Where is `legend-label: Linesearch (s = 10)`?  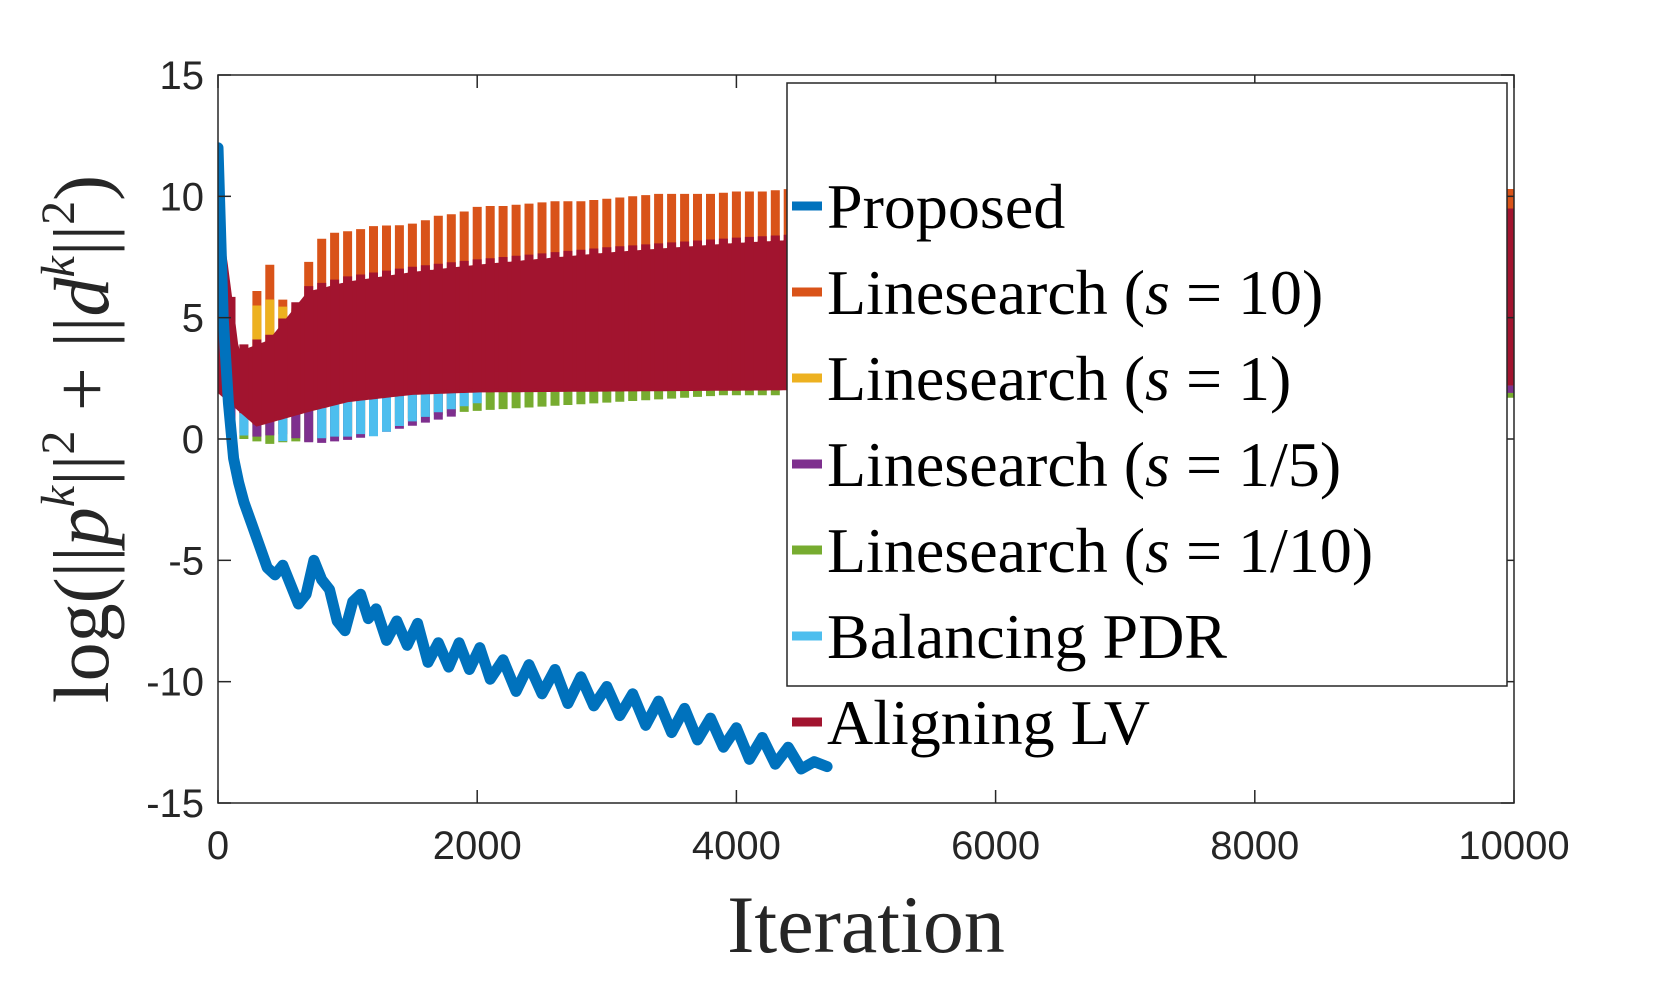 legend-label: Linesearch (s = 10) is located at coordinates (1075, 292).